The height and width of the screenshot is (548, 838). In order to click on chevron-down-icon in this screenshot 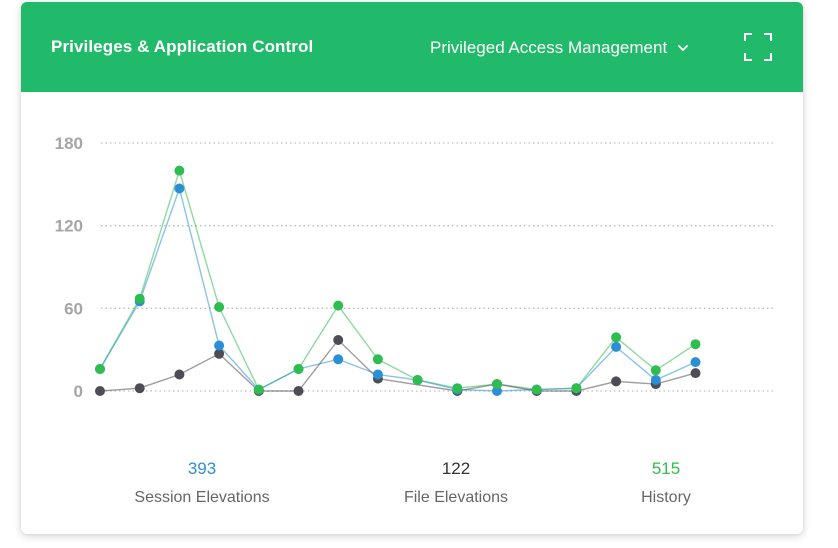, I will do `click(683, 48)`.